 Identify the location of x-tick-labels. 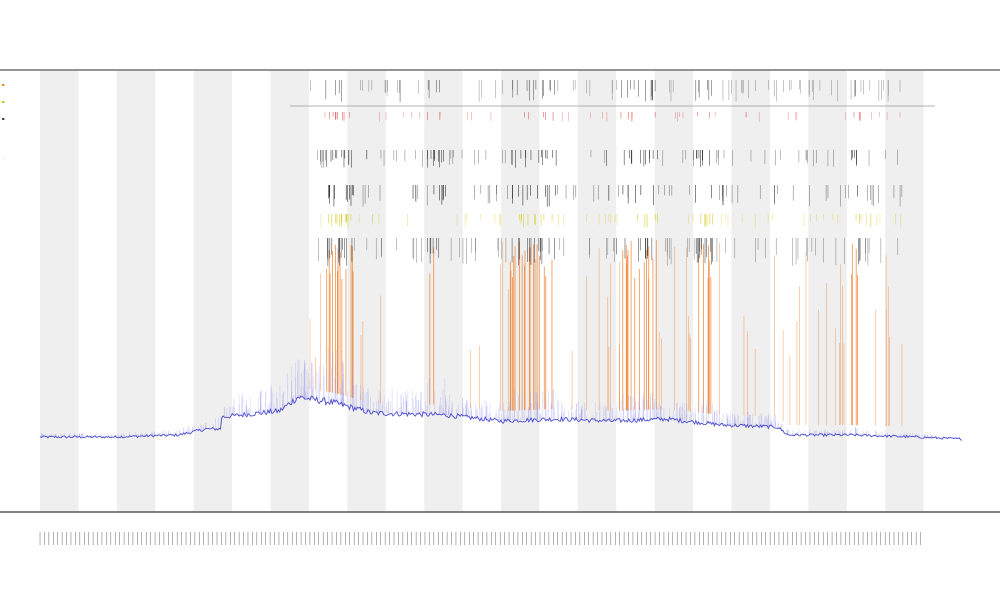
(480, 538).